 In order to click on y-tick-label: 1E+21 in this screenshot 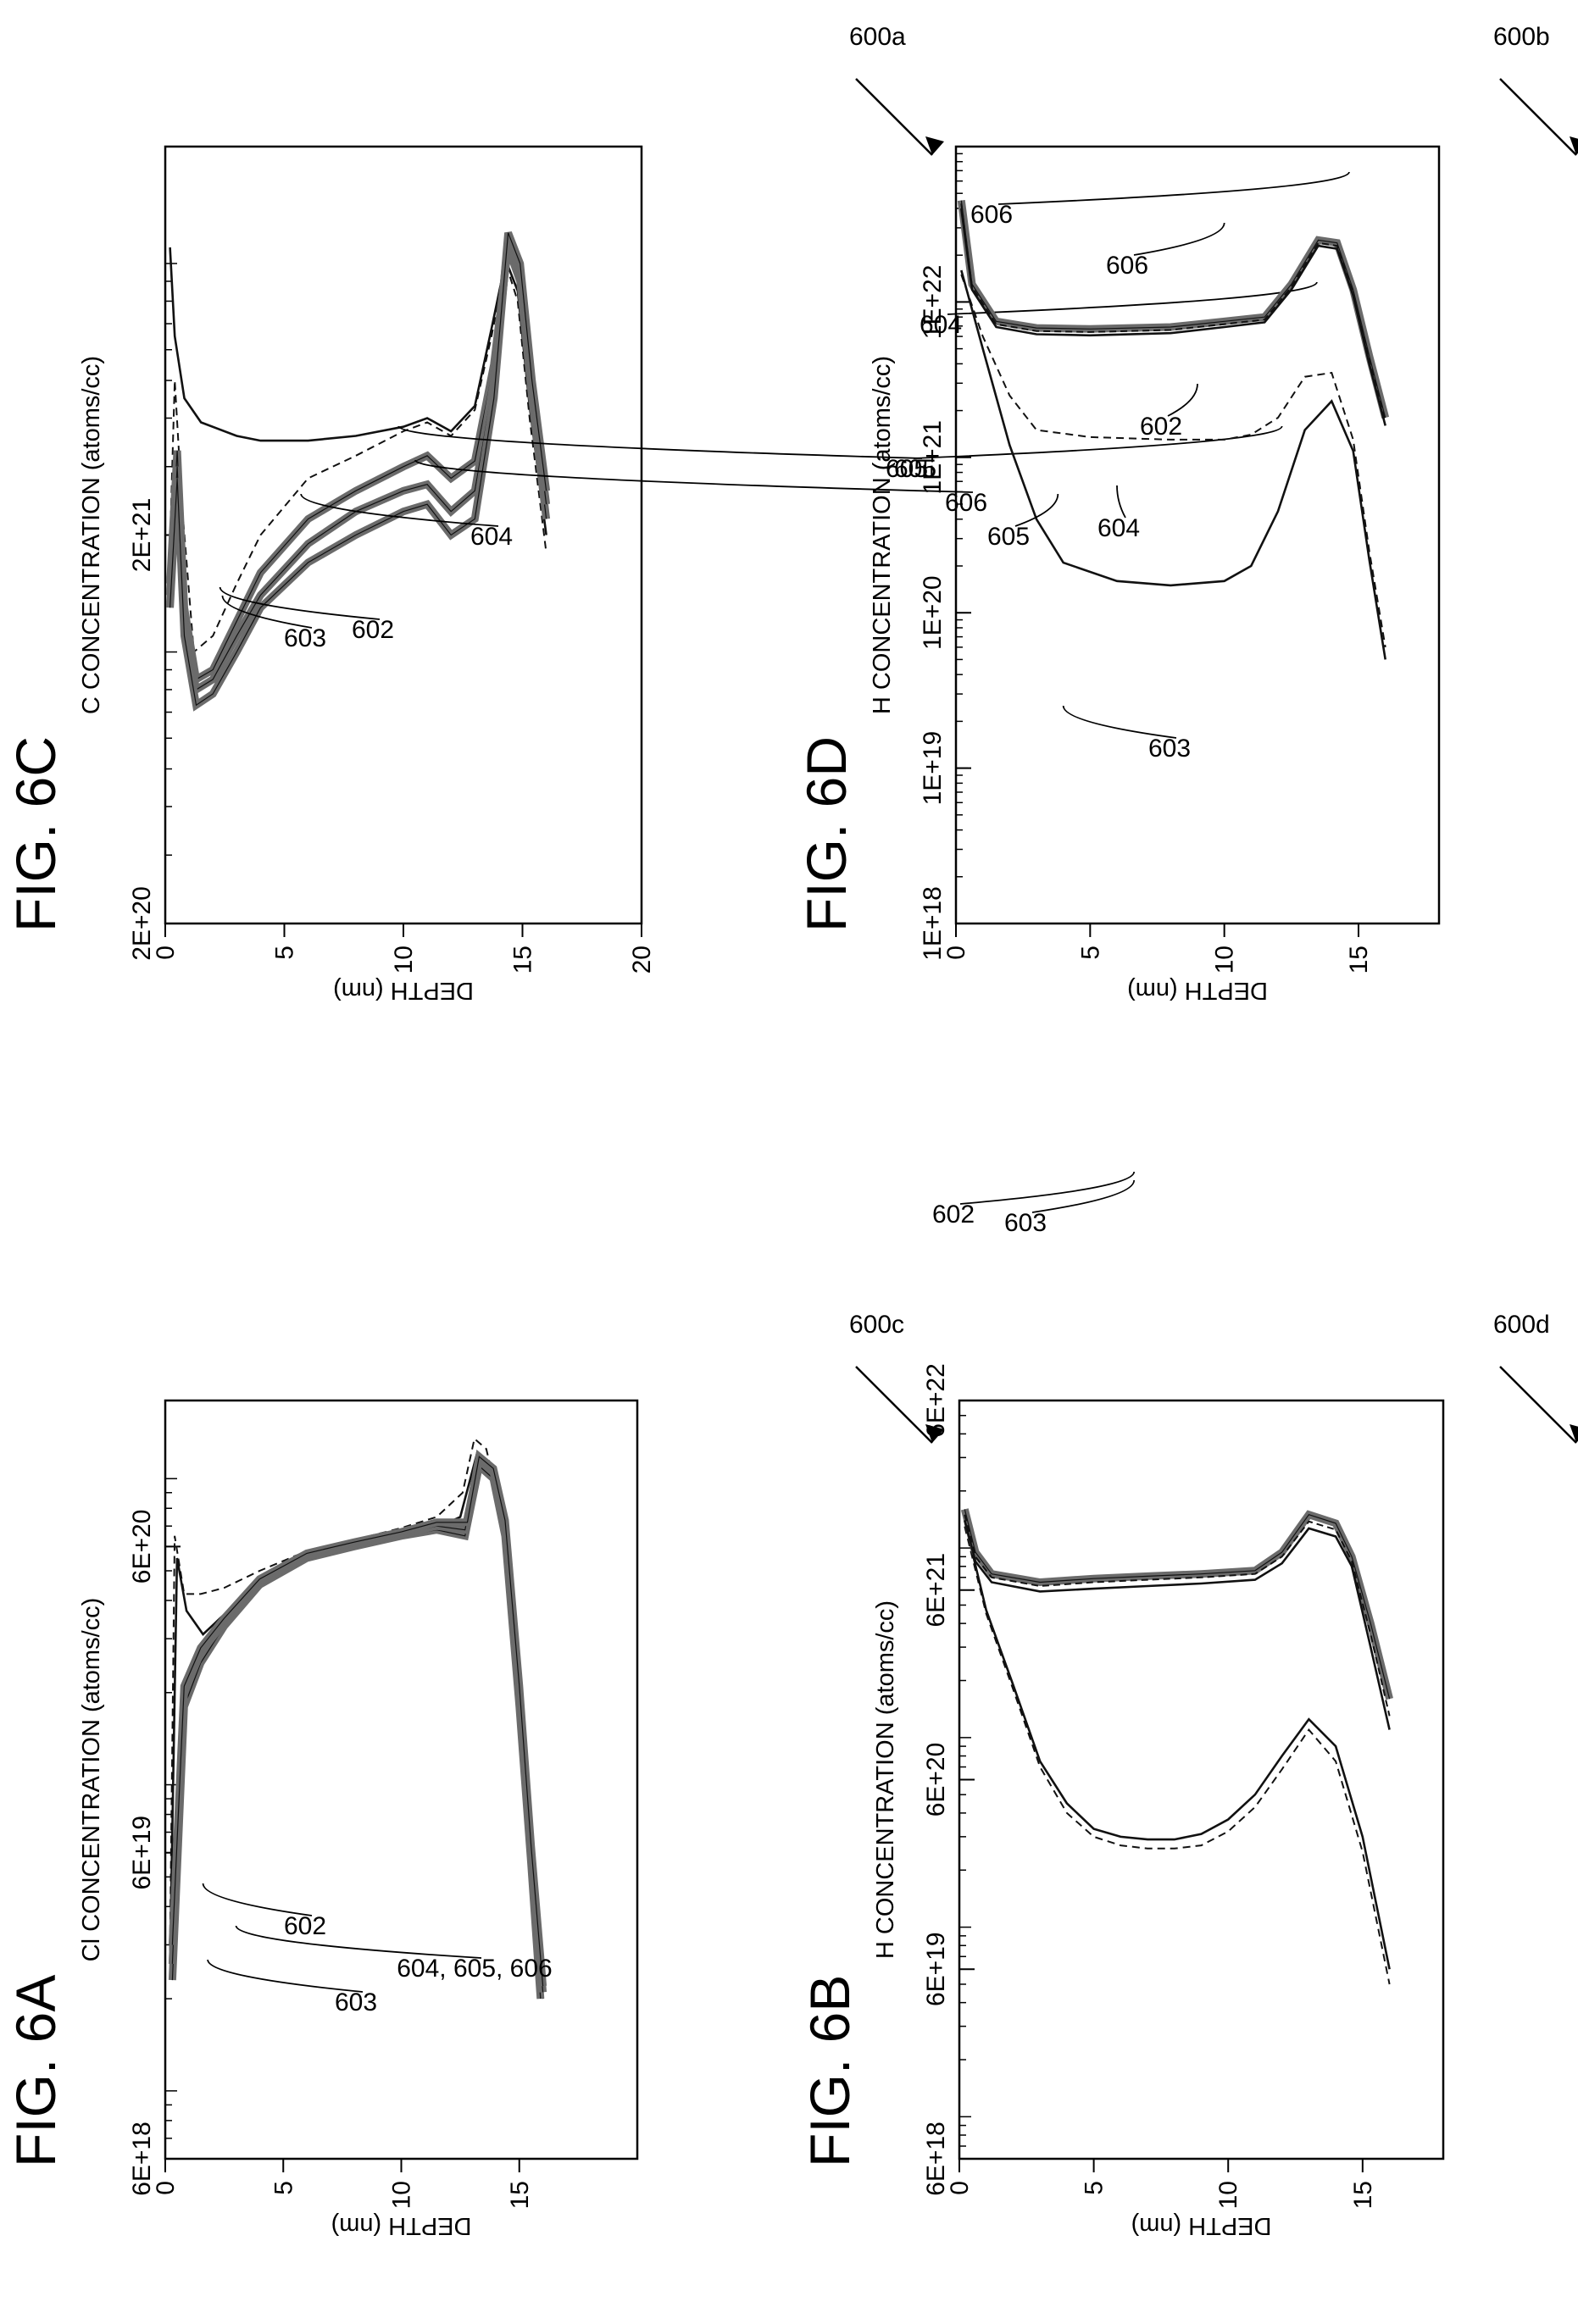, I will do `click(933, 457)`.